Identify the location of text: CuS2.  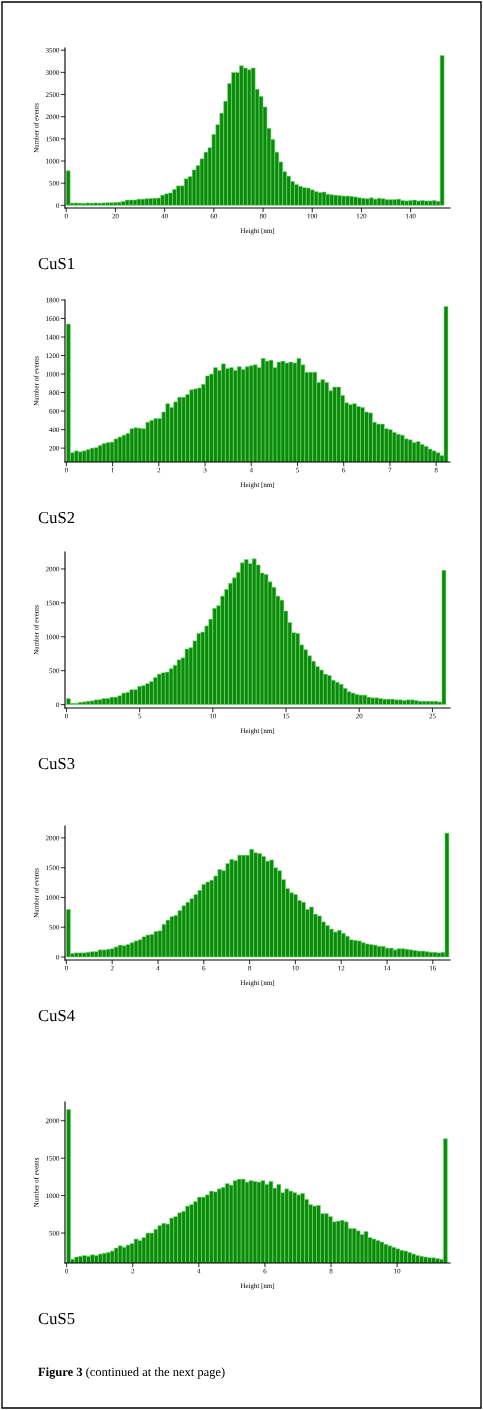
(56, 517).